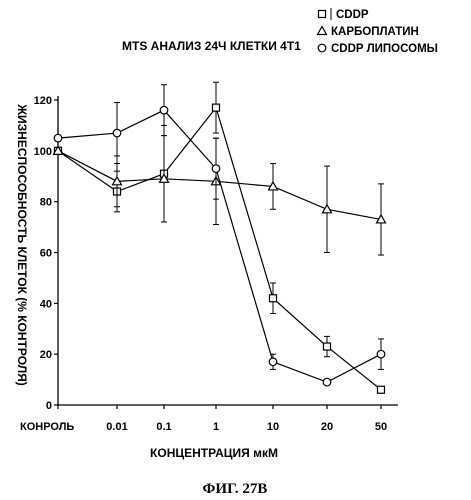 This screenshot has height=500, width=471. Describe the element at coordinates (46, 304) in the screenshot. I see `y-tick-label: 40` at that location.